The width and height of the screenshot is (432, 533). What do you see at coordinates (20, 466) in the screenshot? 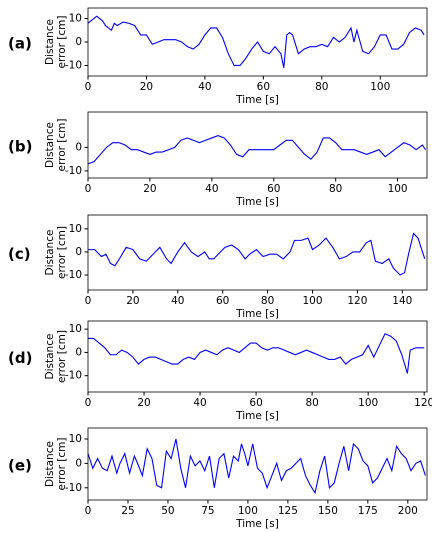
I see `panel-label: (e)` at bounding box center [20, 466].